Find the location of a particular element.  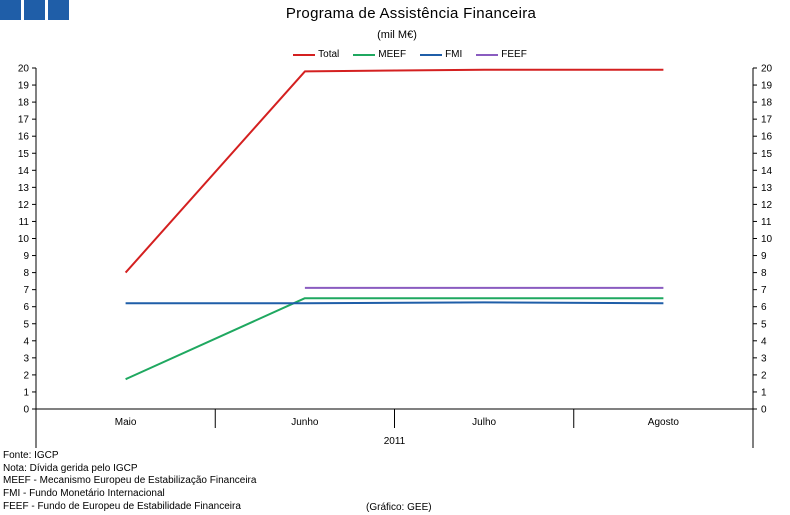

chart-title: Programa de Assistência Financeira is located at coordinates (411, 13).